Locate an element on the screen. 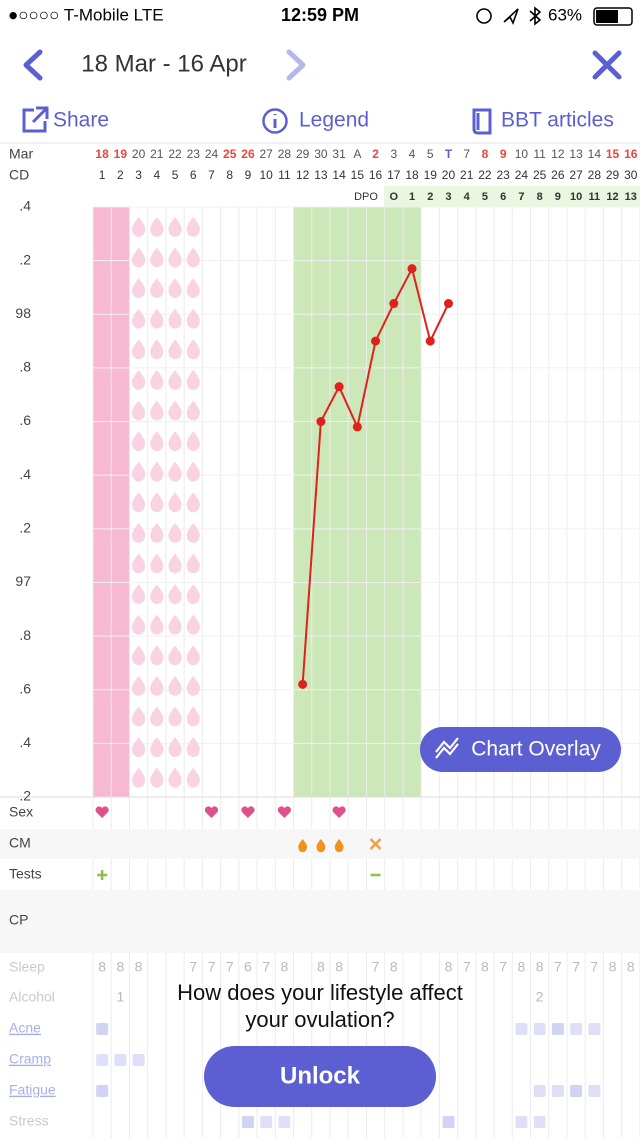  cd-label: 10 is located at coordinates (267, 175).